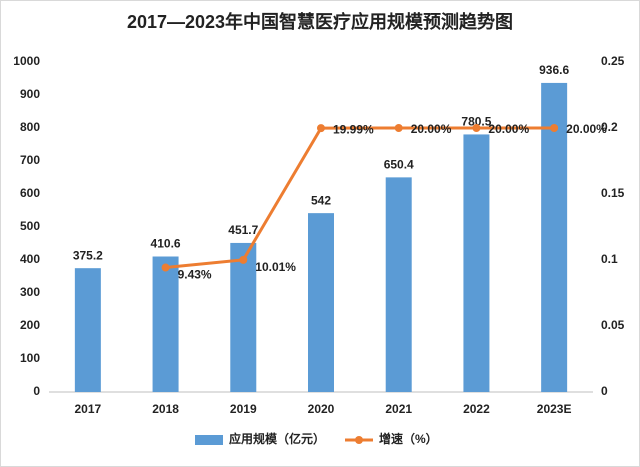 The height and width of the screenshot is (467, 640). I want to click on y-tick-label: 800, so click(30, 127).